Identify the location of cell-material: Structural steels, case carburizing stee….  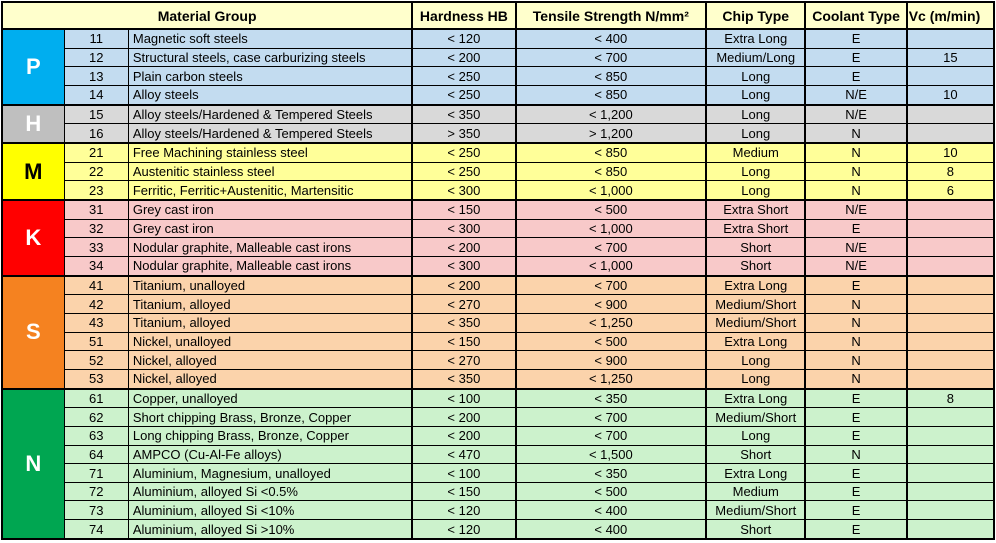
(270, 57).